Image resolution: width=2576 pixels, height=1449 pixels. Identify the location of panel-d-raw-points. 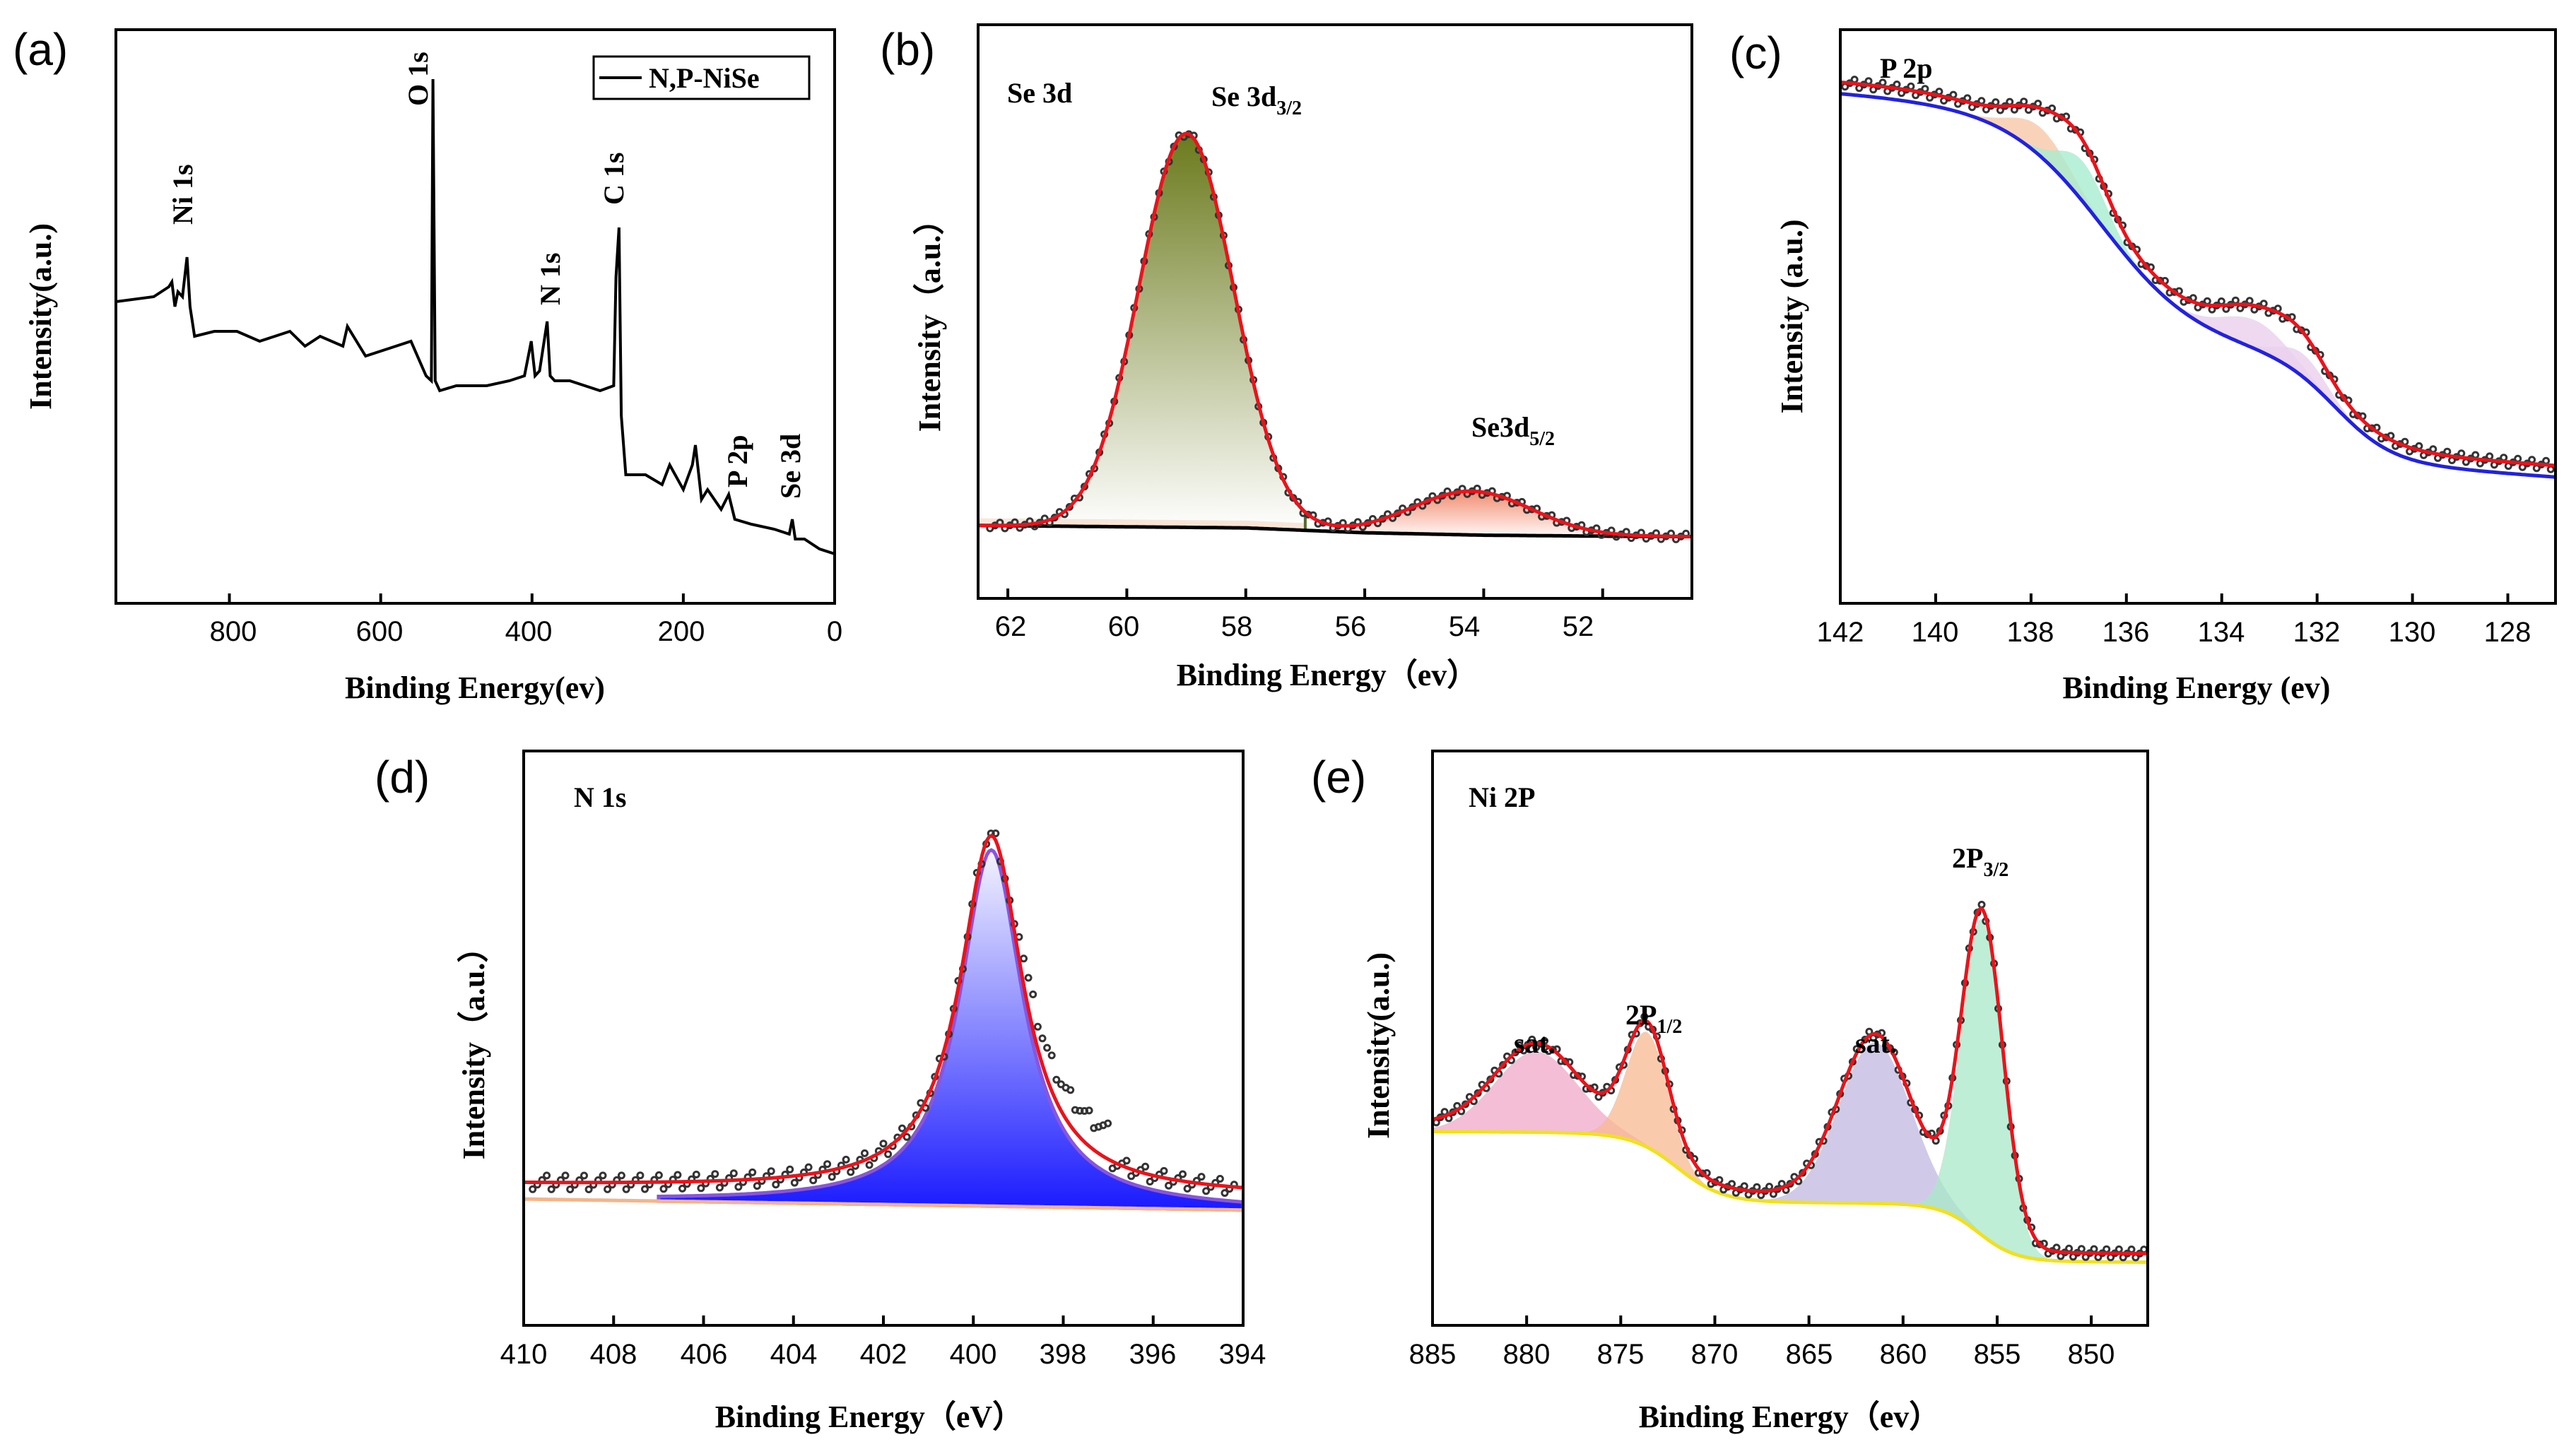
(883, 1013).